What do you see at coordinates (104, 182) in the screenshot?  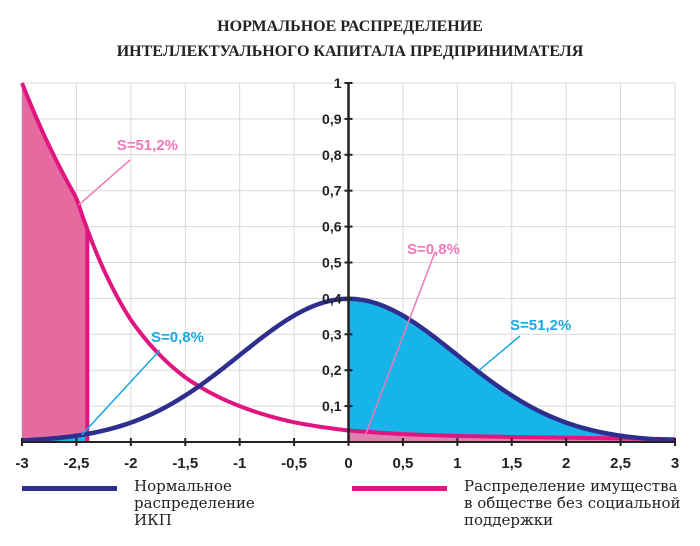 I see `annotation-property-left-leader` at bounding box center [104, 182].